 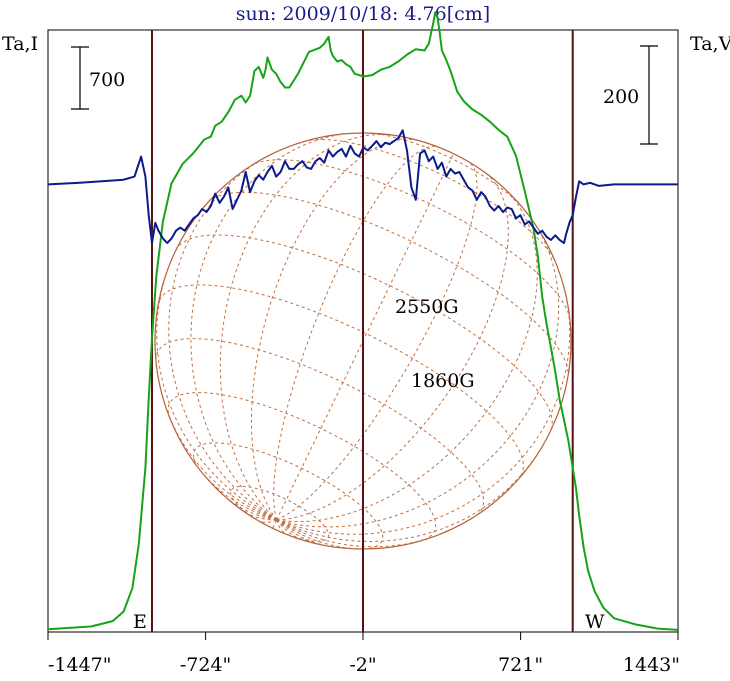 What do you see at coordinates (80, 78) in the screenshot?
I see `scale-bar-left` at bounding box center [80, 78].